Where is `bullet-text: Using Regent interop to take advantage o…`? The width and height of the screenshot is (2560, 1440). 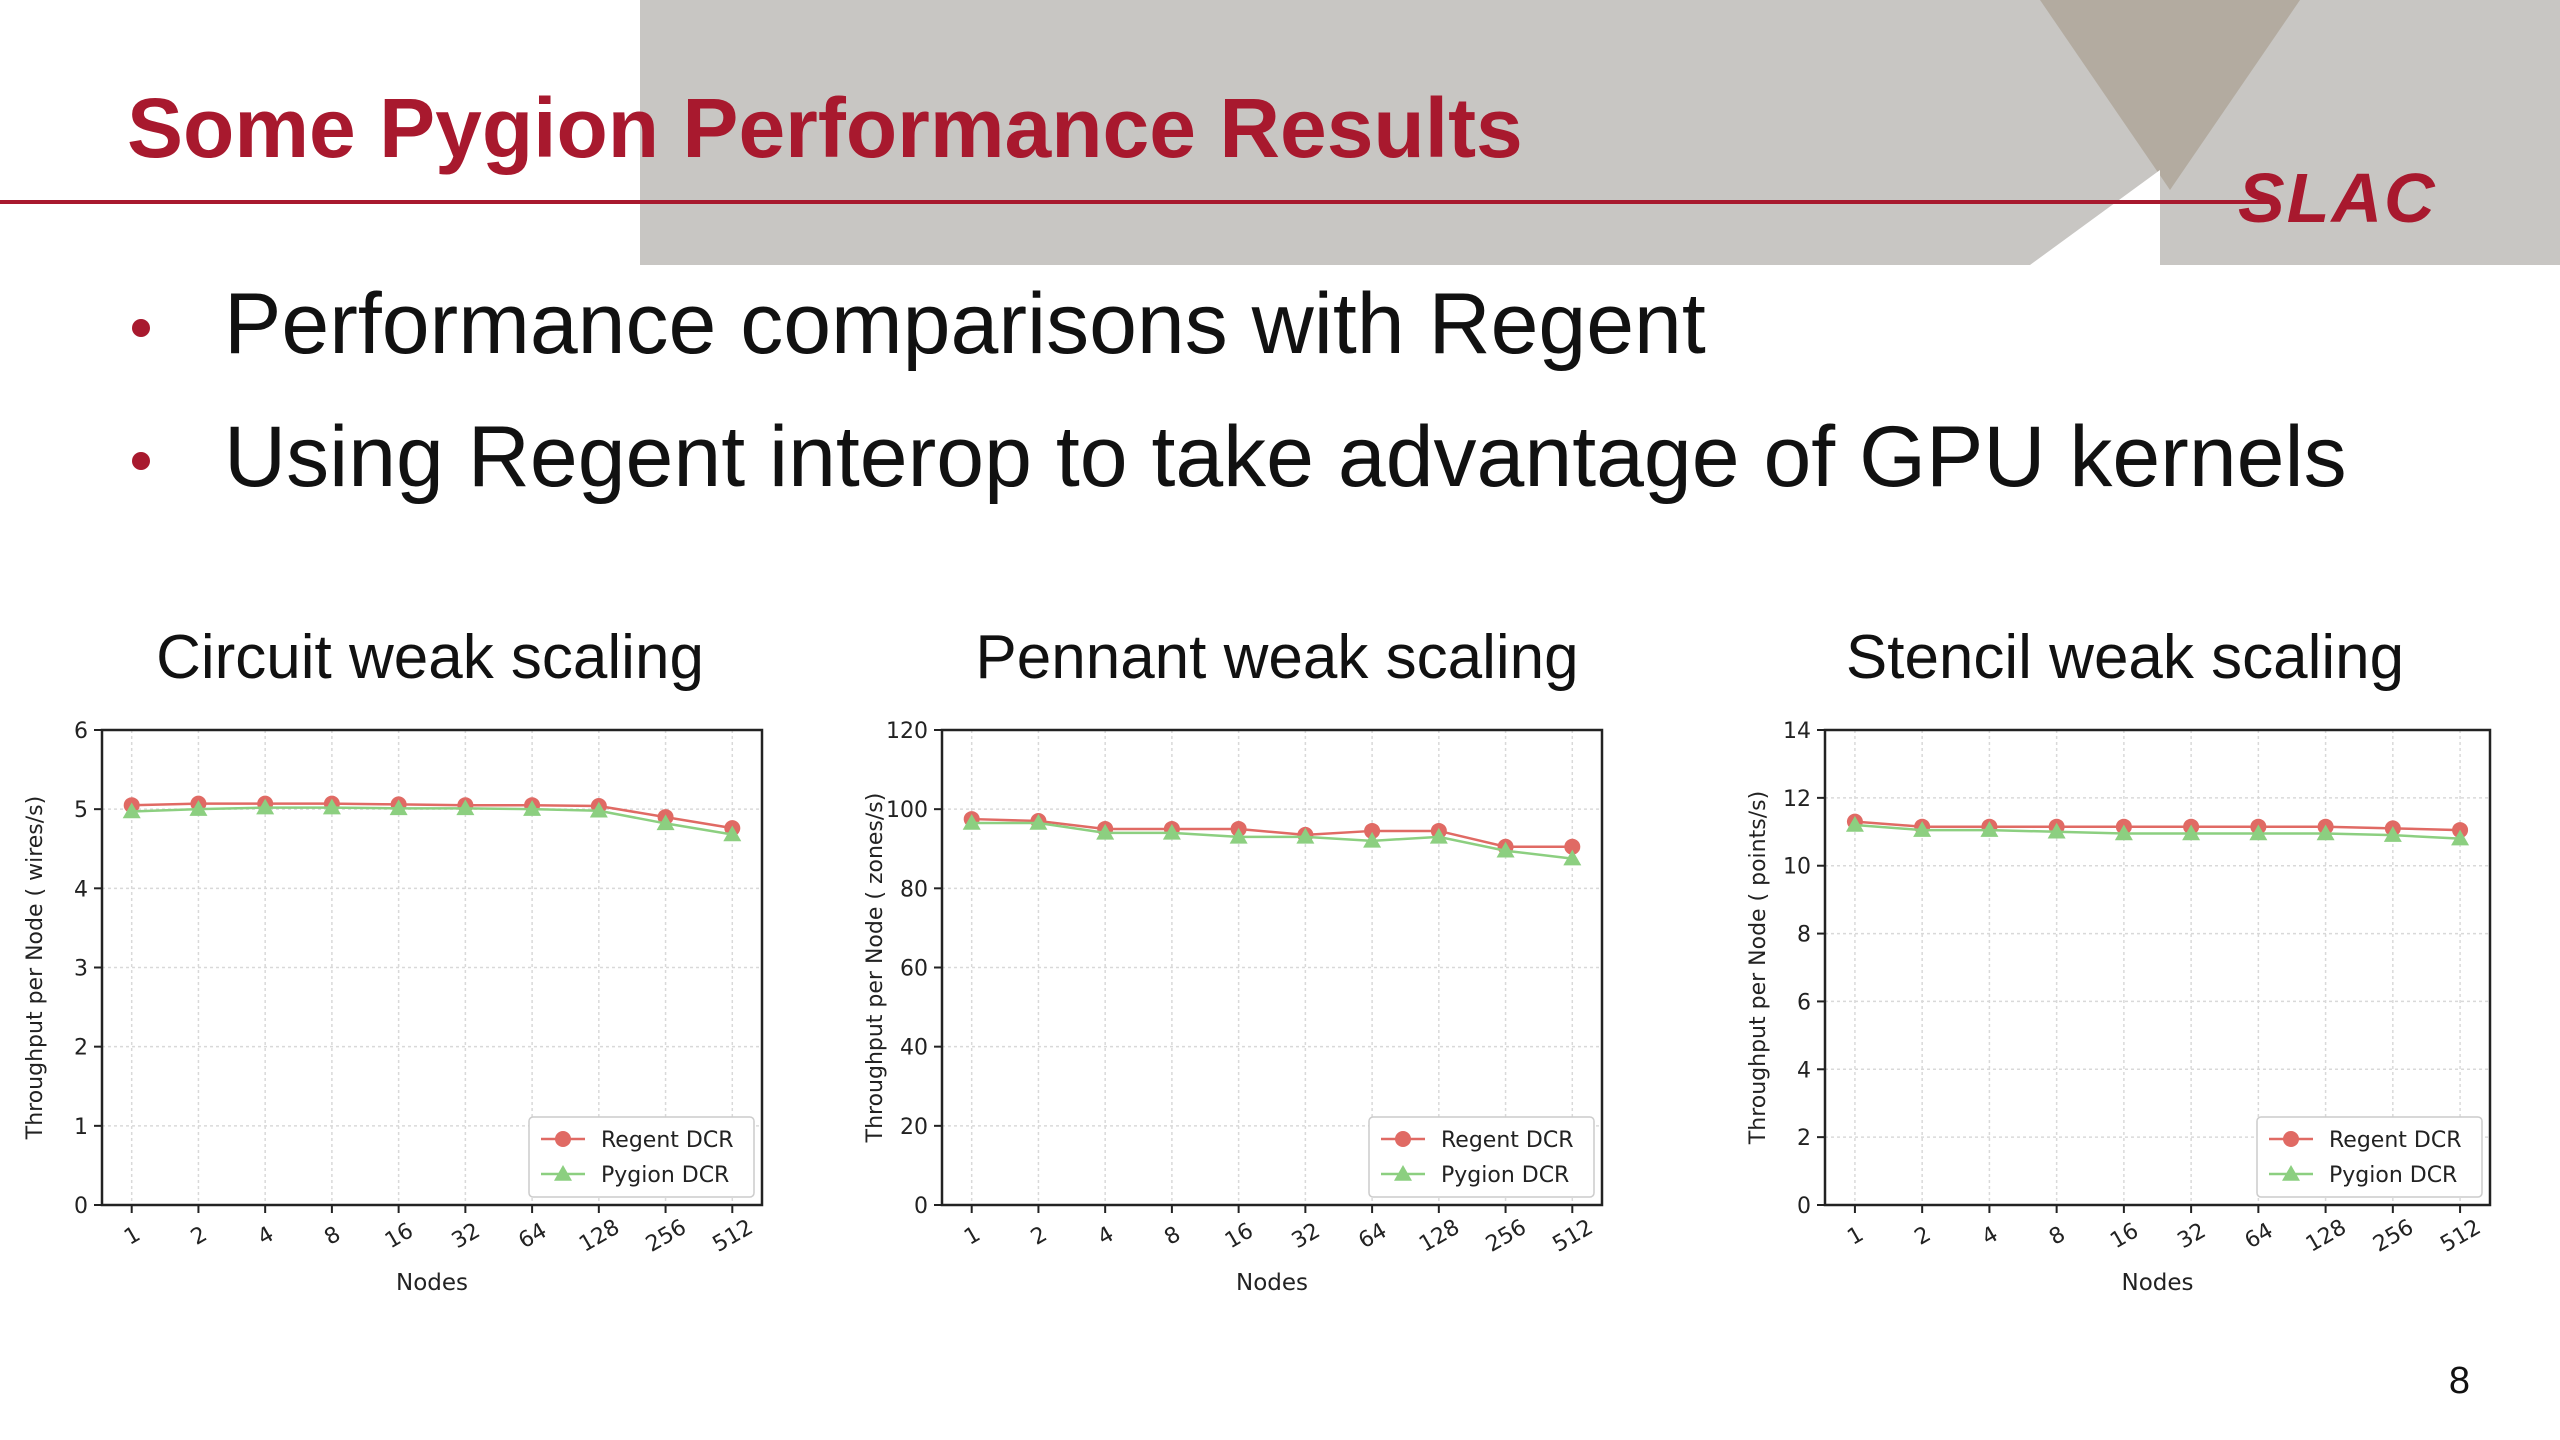
bullet-text: Using Regent interop to take advantage o… is located at coordinates (1285, 457).